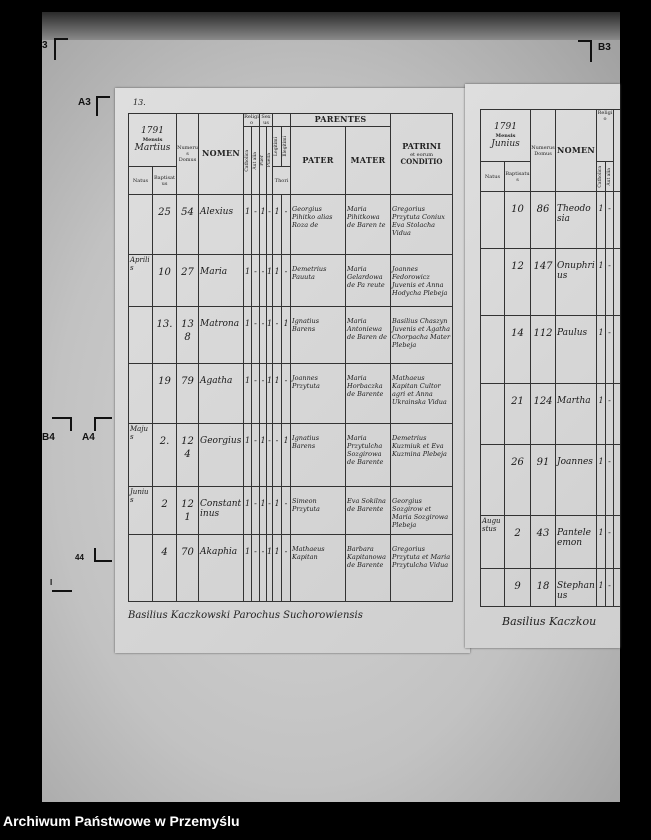 Image resolution: width=651 pixels, height=840 pixels. What do you see at coordinates (550, 282) in the screenshot?
I see `table-row: 12 147 Onuphrius 1-` at bounding box center [550, 282].